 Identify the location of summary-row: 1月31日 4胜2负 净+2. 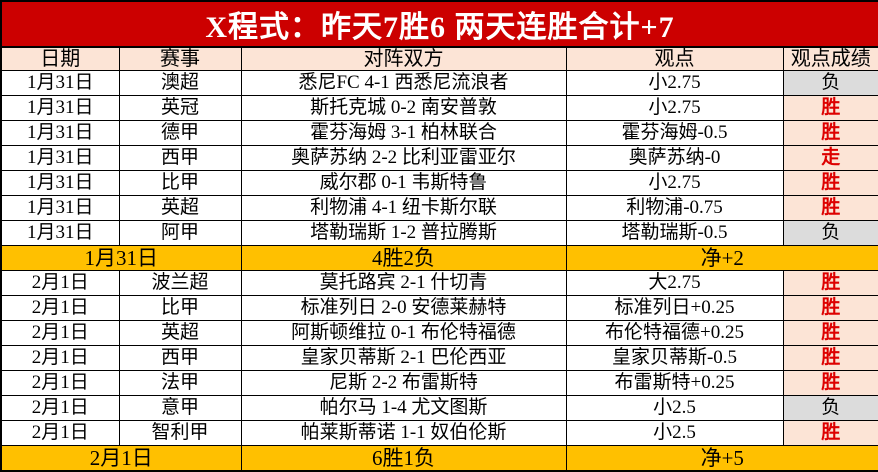
(439, 258).